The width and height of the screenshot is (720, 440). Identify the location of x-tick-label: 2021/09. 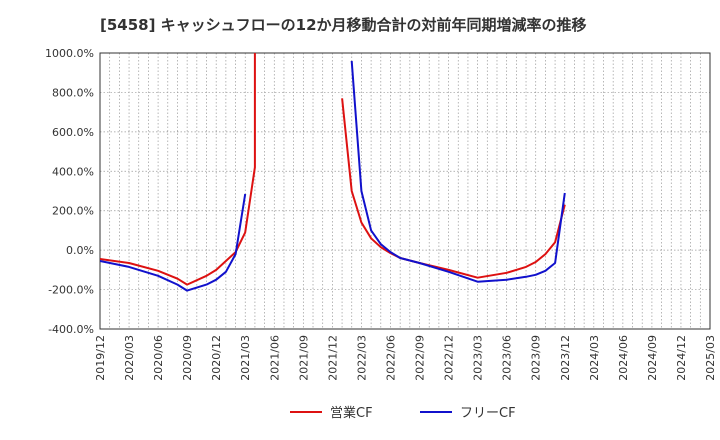
(303, 358).